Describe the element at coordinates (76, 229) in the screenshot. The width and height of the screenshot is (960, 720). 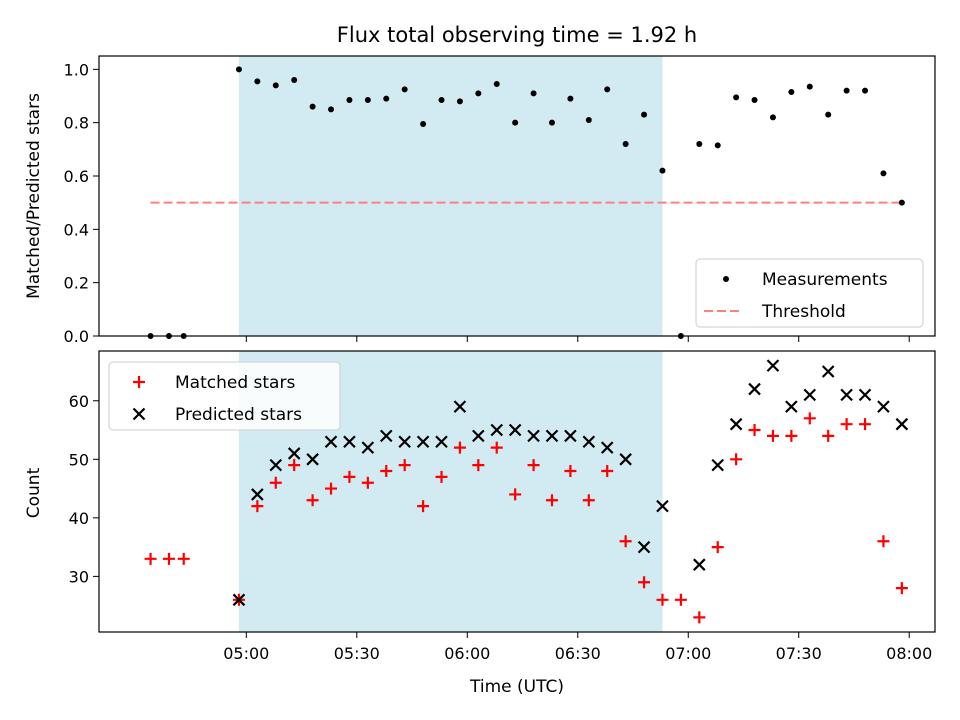
I see `y-tick-label-0-2: 0.4` at that location.